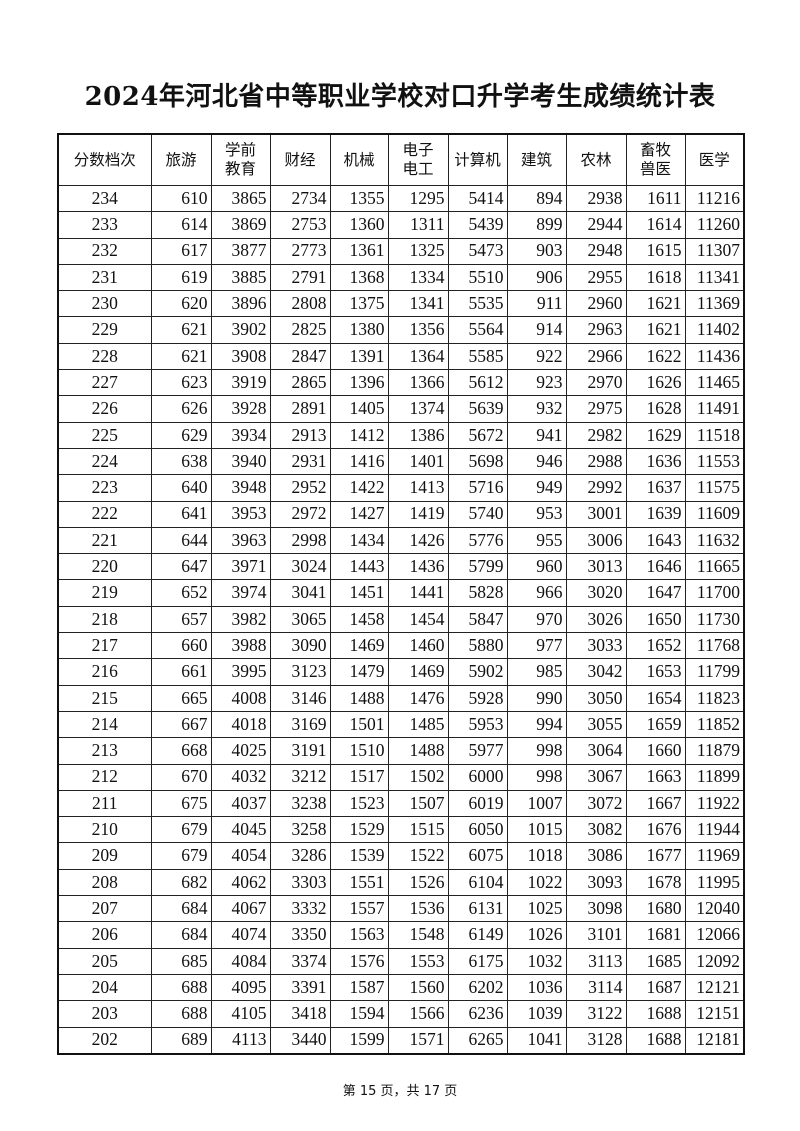 The width and height of the screenshot is (800, 1131). What do you see at coordinates (477, 909) in the screenshot?
I see `count-cell: 6131` at bounding box center [477, 909].